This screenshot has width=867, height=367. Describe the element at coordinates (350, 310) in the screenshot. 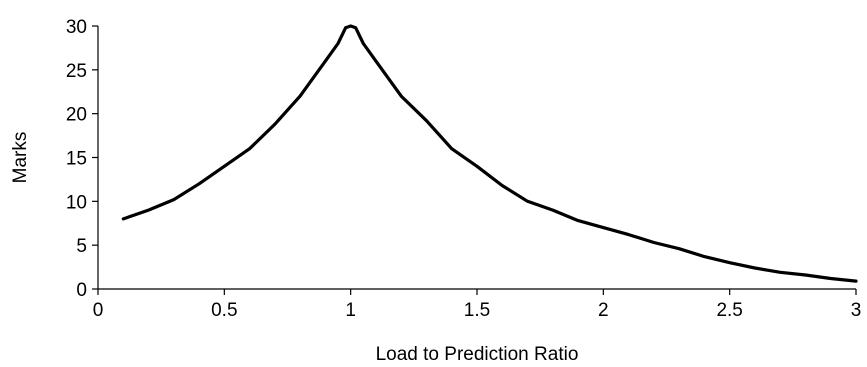

I see `x-tick-label: 1` at that location.